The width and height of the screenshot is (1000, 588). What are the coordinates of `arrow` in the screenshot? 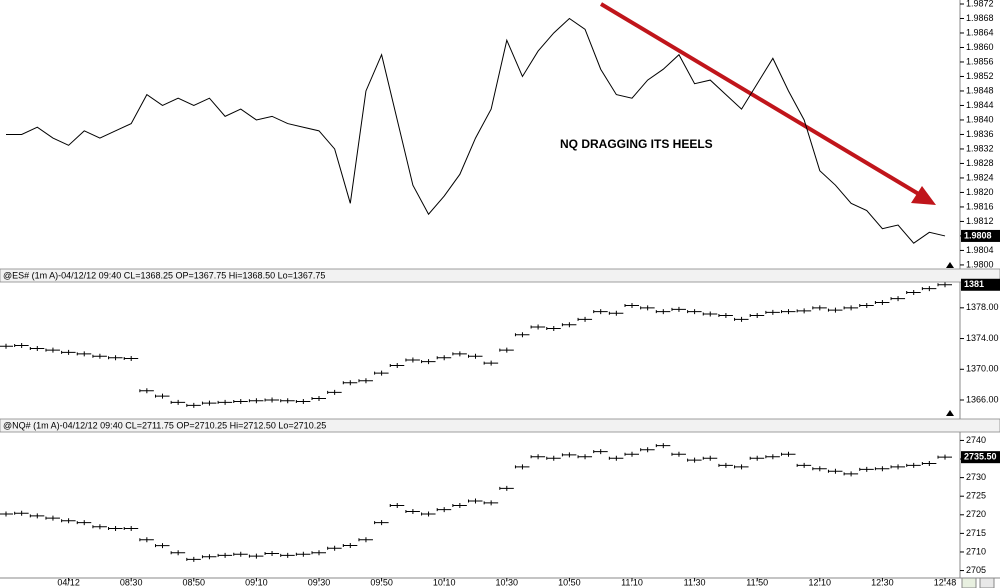 It's located at (767, 103).